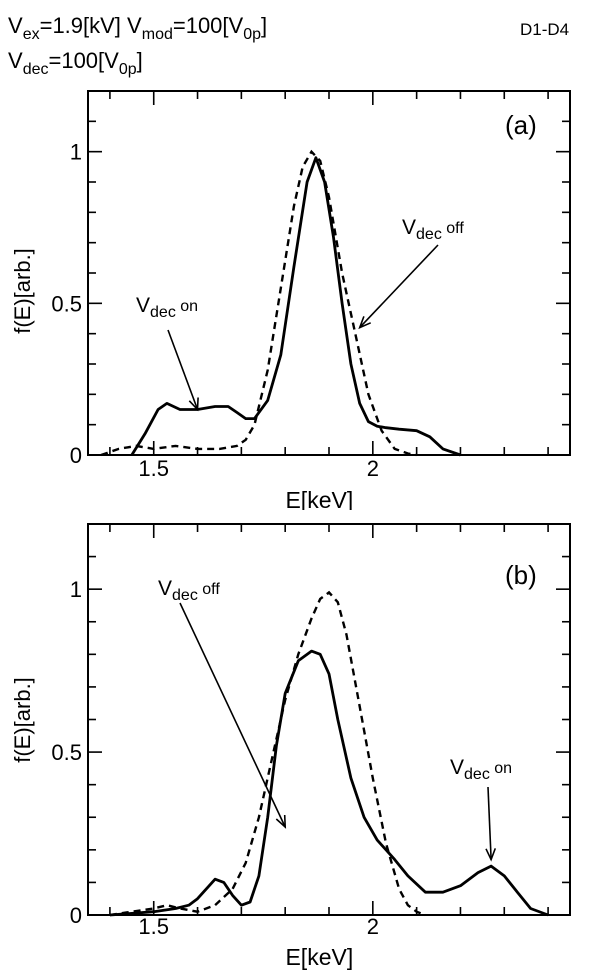 The width and height of the screenshot is (589, 971). What do you see at coordinates (521, 575) in the screenshot?
I see `panel-label: (b)` at bounding box center [521, 575].